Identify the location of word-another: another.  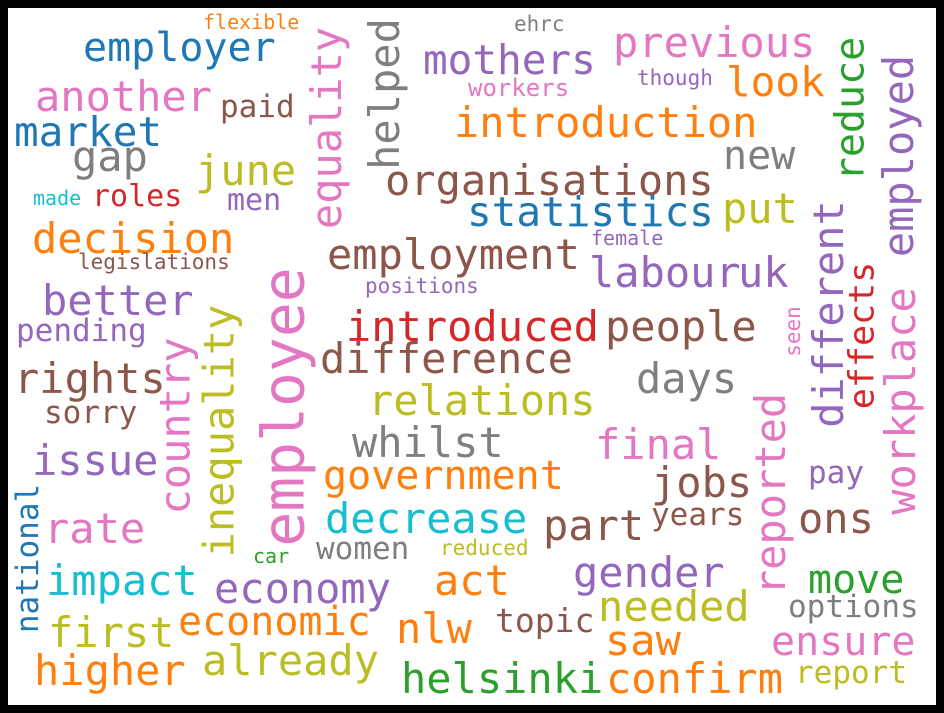
(124, 96).